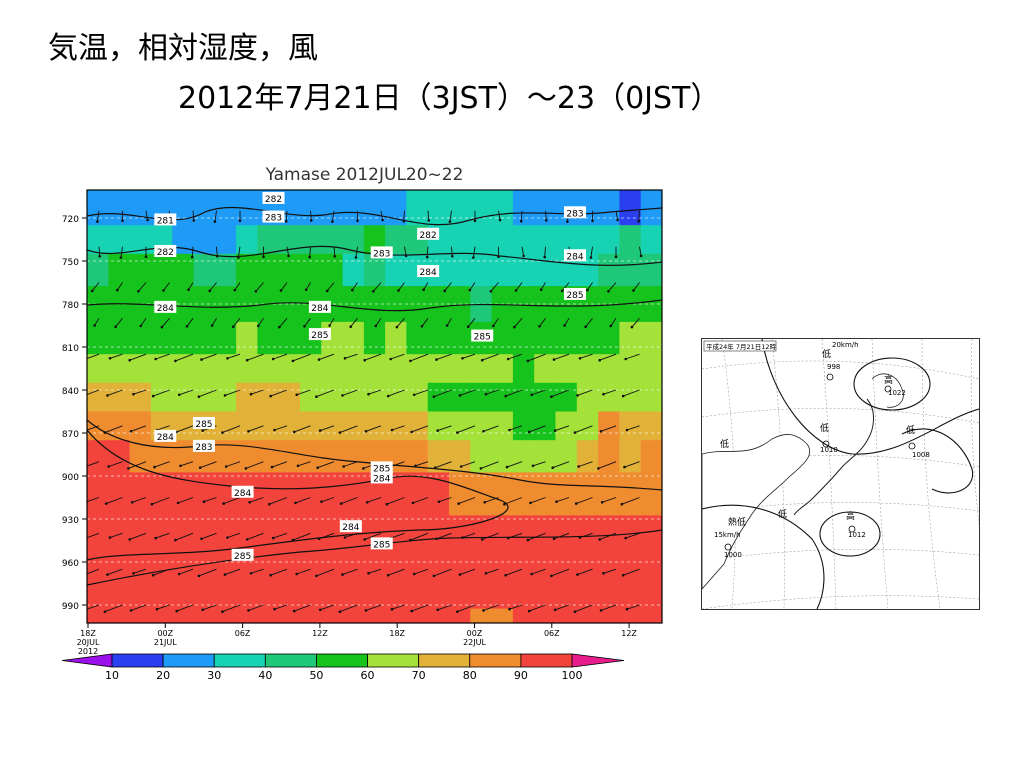  What do you see at coordinates (320, 633) in the screenshot?
I see `x-tick-label: 12Z` at bounding box center [320, 633].